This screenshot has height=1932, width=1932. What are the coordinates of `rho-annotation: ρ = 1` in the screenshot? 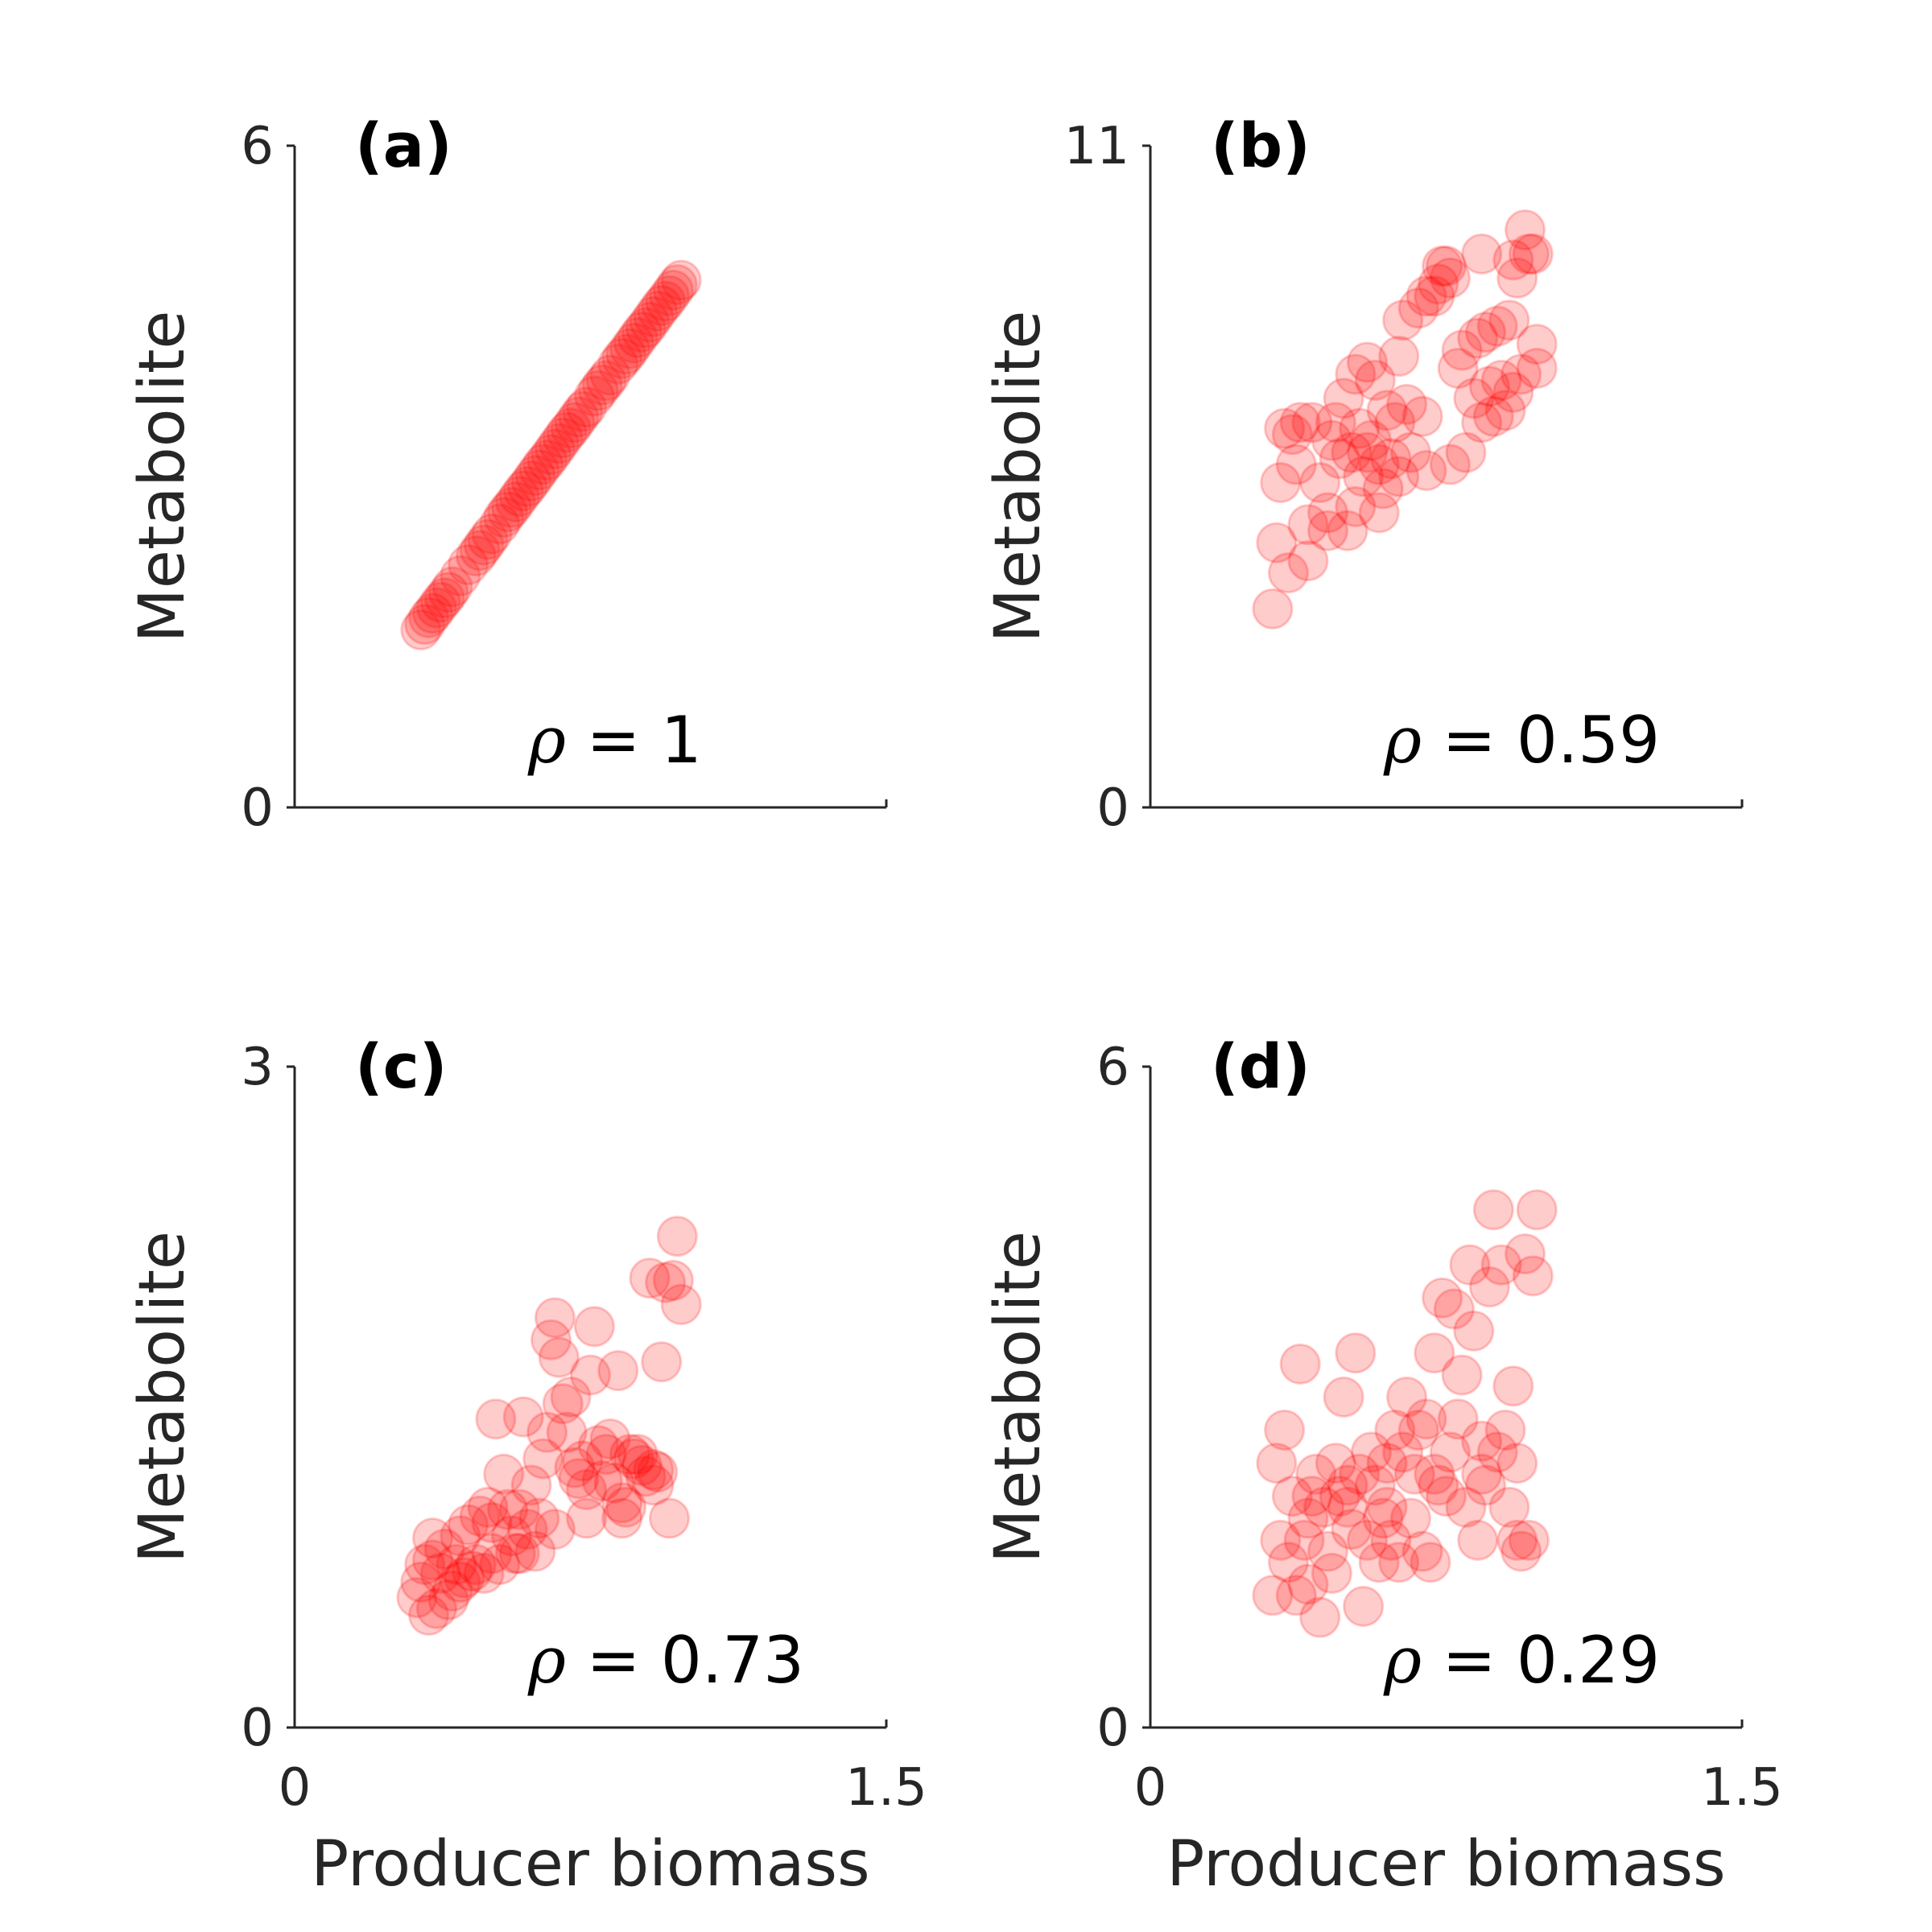 It's located at (614, 740).